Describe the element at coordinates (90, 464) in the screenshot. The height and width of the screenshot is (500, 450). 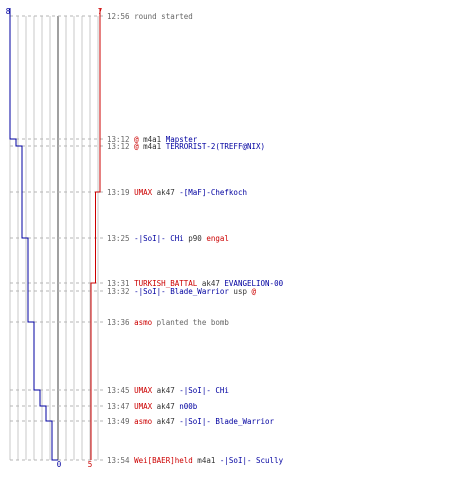
I see `red-end-count: 5` at that location.